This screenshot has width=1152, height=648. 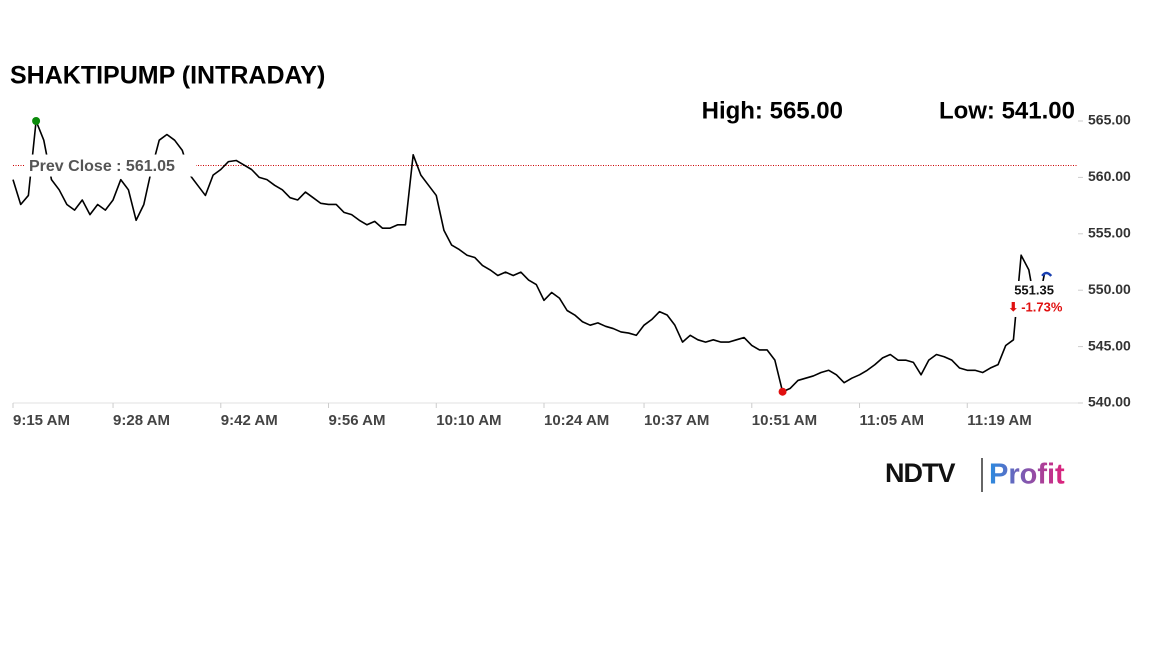 I want to click on brand-ndtv: NDTV, so click(x=920, y=473).